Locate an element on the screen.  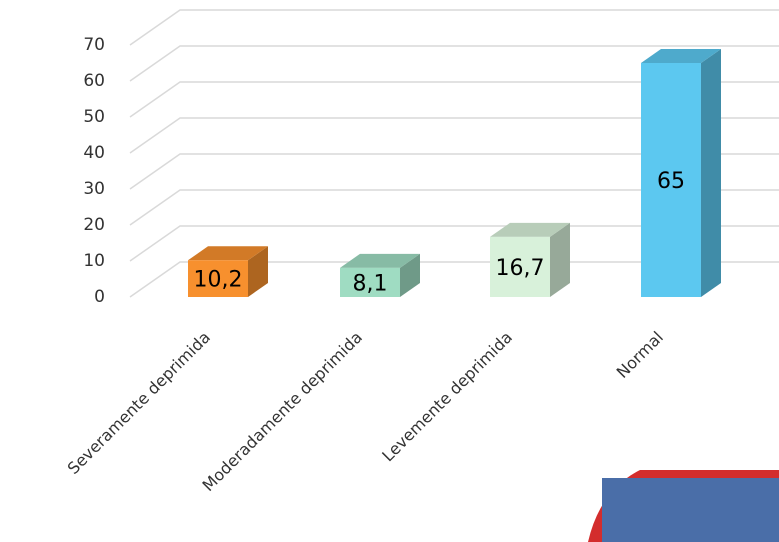
decor is located at coordinates (683, 506).